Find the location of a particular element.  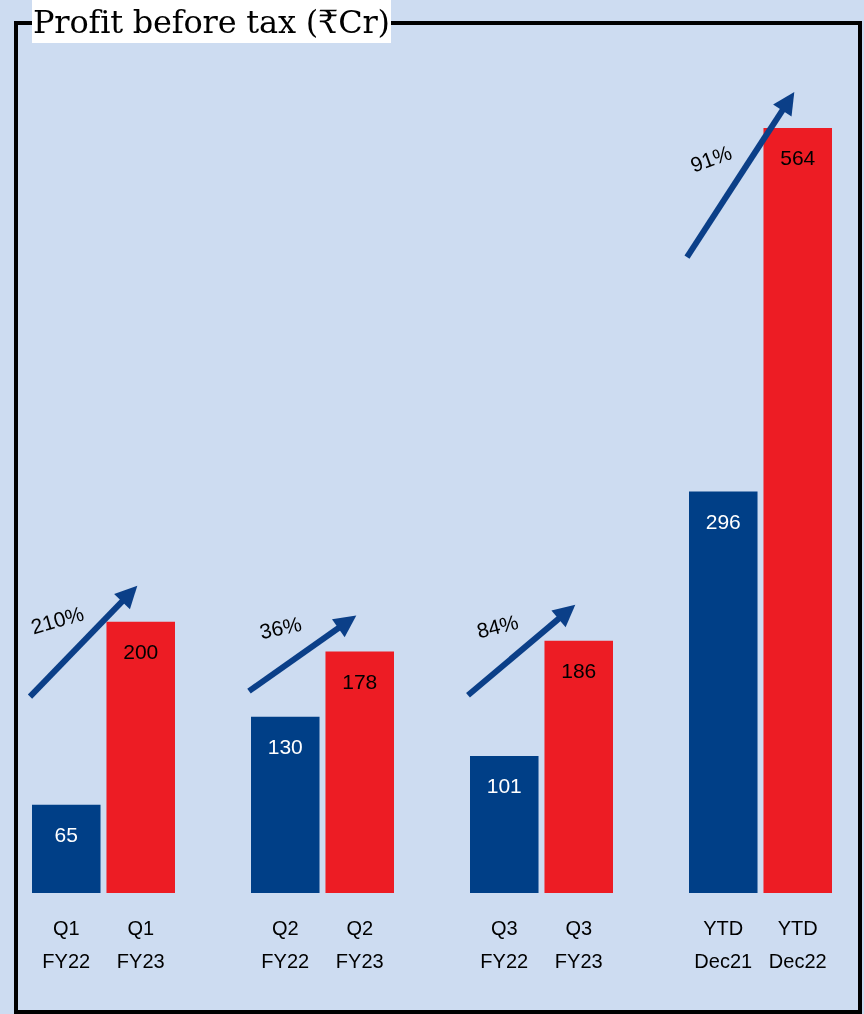

x-tick-label: Q3 FY22 is located at coordinates (504, 944).